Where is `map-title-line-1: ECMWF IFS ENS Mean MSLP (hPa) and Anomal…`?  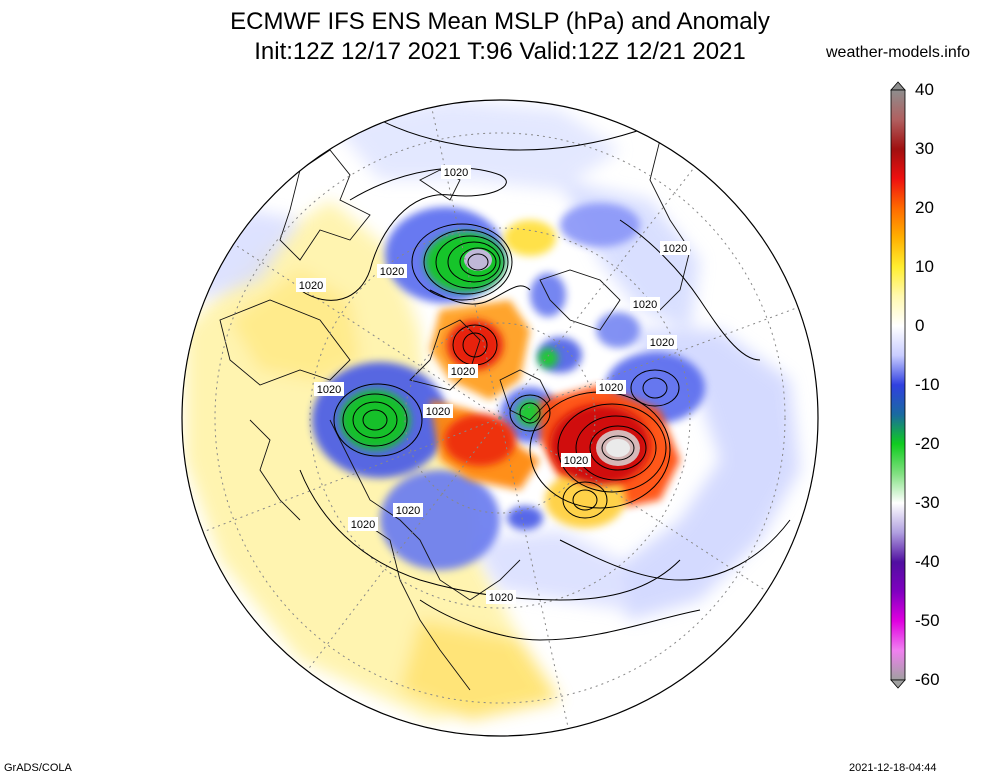
map-title-line-1: ECMWF IFS ENS Mean MSLP (hPa) and Anomal… is located at coordinates (500, 21).